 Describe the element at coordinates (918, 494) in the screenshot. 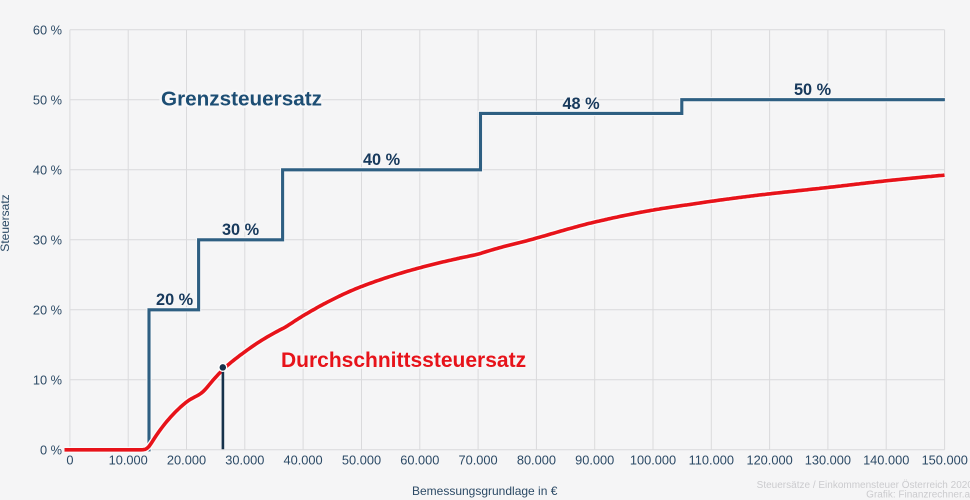

I see `svg-text: Grafik: Finanzrechner.at` at that location.